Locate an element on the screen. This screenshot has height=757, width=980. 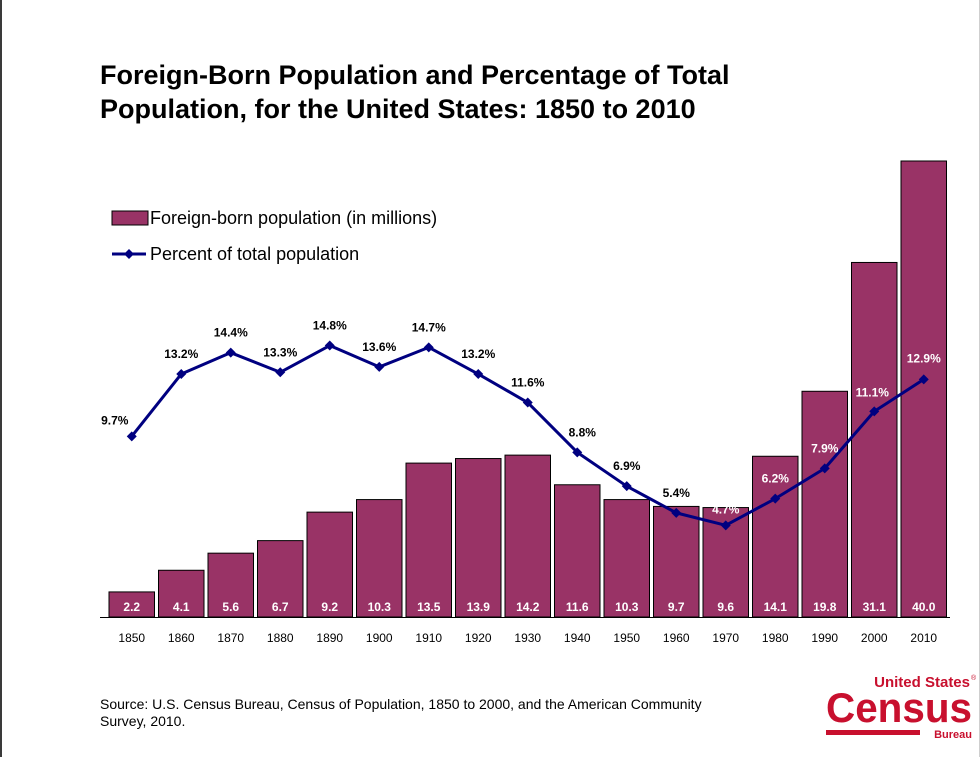
percent-marker-2010 is located at coordinates (923, 379).